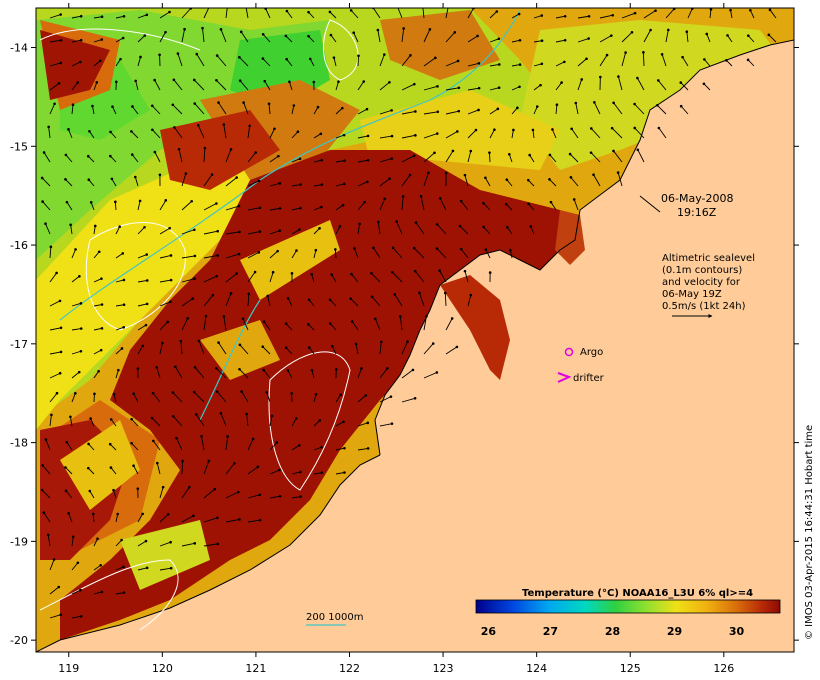 This screenshot has height=680, width=820. I want to click on legend-line-1: Altimetric sealevel, so click(708, 258).